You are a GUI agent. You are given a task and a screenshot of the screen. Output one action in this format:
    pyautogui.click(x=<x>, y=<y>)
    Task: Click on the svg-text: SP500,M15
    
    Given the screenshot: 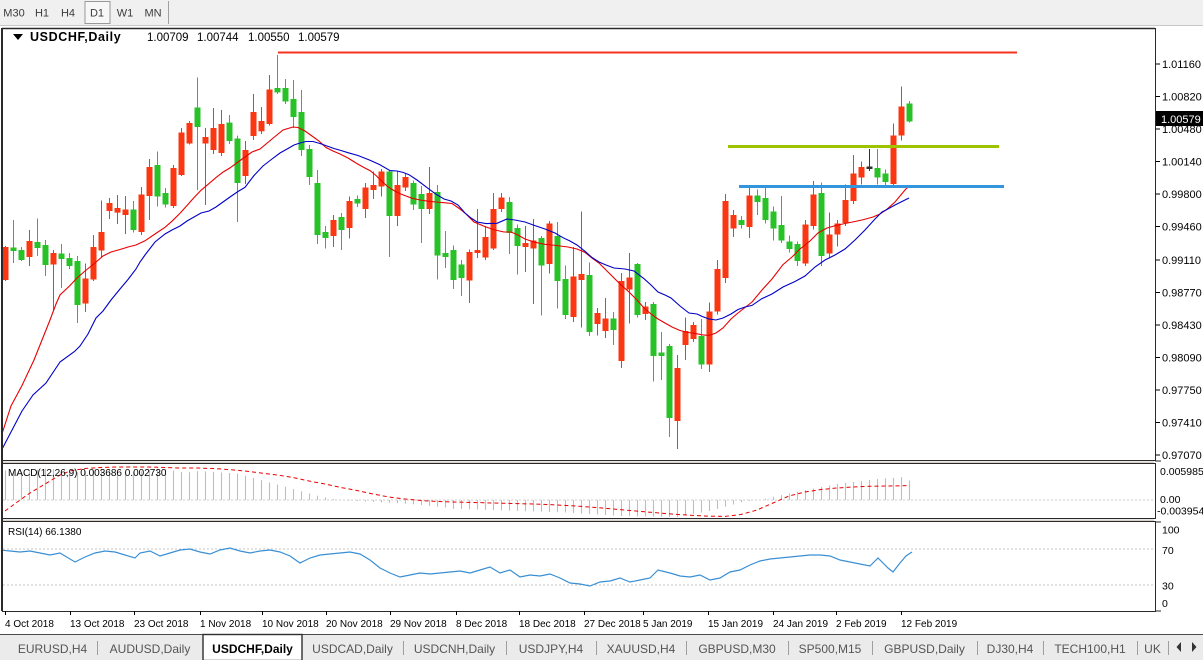 What is the action you would take?
    pyautogui.click(x=830, y=649)
    